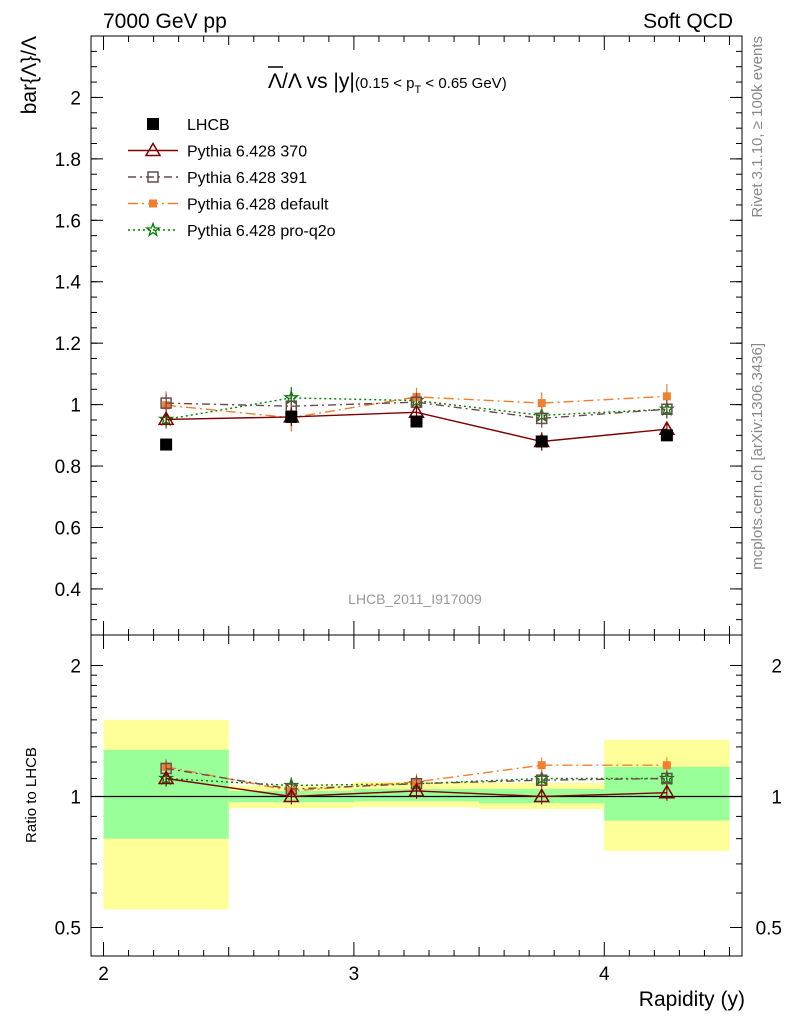  I want to click on y-tick-label: 1.6, so click(68, 221).